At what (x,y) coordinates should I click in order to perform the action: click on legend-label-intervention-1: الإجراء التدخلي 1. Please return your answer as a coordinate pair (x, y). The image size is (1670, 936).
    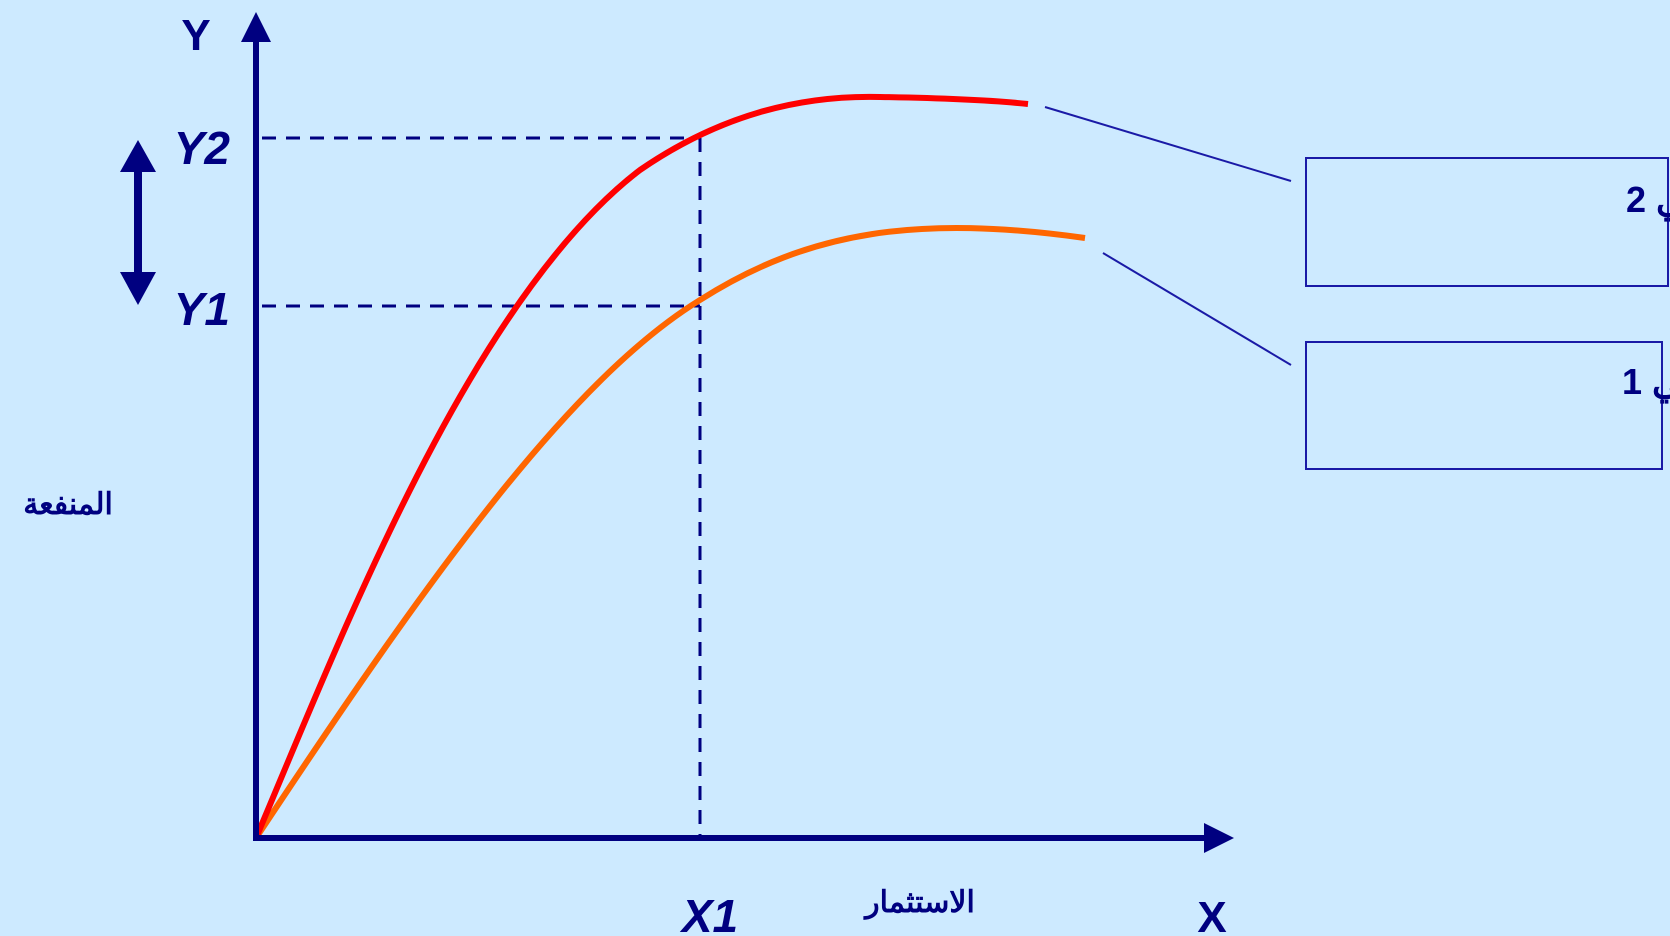
    Looking at the image, I should click on (1646, 382).